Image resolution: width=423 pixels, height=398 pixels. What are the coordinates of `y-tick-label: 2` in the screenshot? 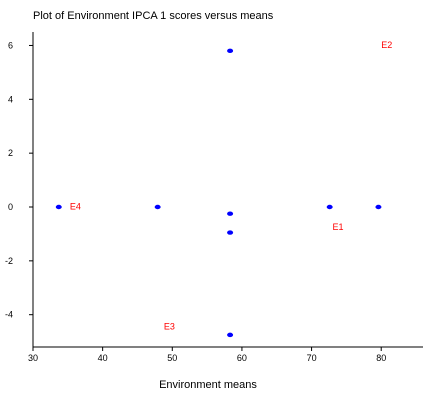 It's located at (10, 153).